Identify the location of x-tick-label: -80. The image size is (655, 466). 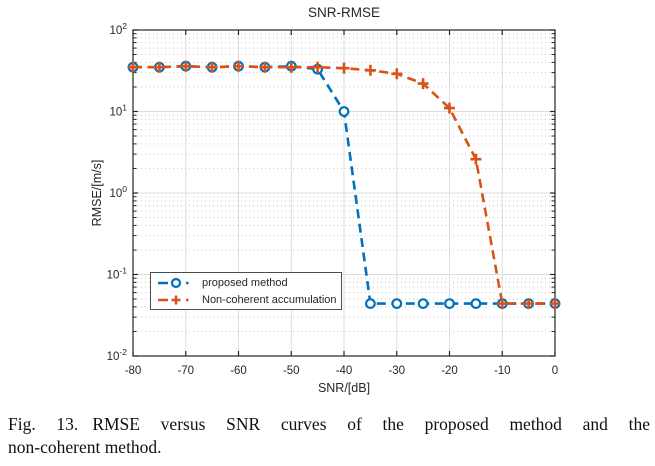
(133, 371).